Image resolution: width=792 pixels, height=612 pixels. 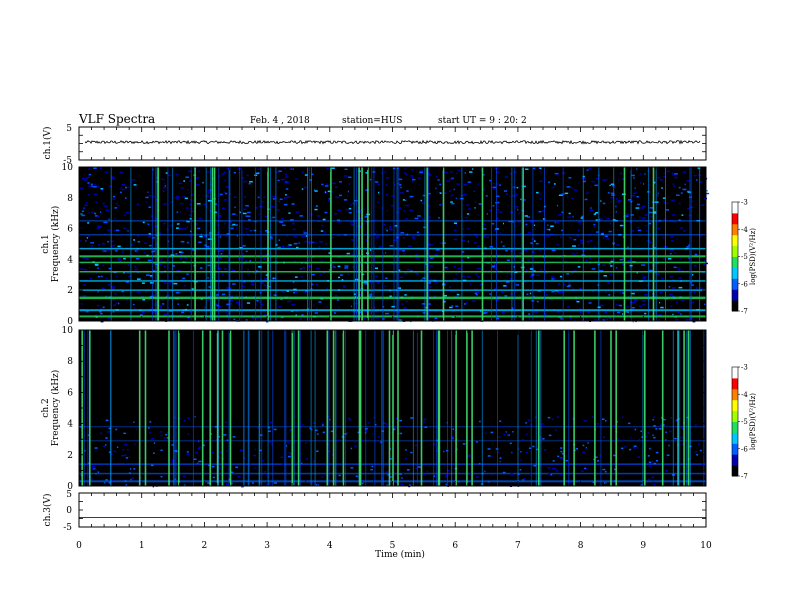 What do you see at coordinates (69, 511) in the screenshot?
I see `ch3-ytick-middle: 0` at bounding box center [69, 511].